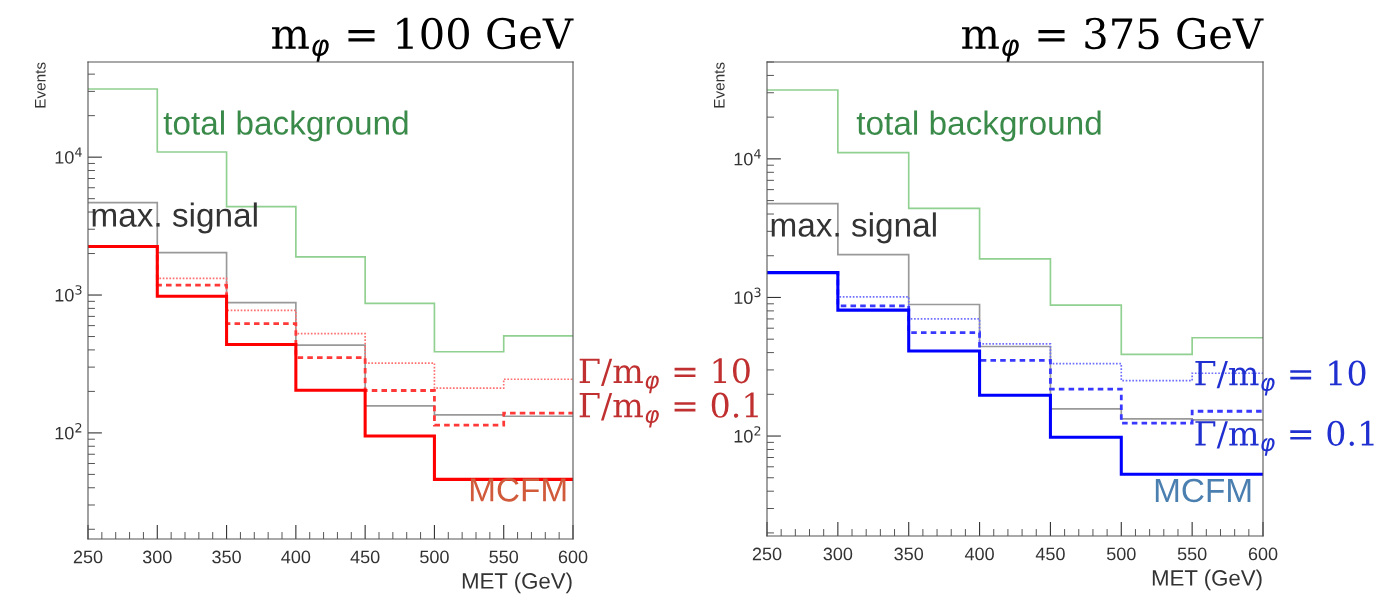 This screenshot has width=1380, height=603. Describe the element at coordinates (1284, 438) in the screenshot. I see `series-label: Γ/m$_{φ}$ = 0.1` at that location.